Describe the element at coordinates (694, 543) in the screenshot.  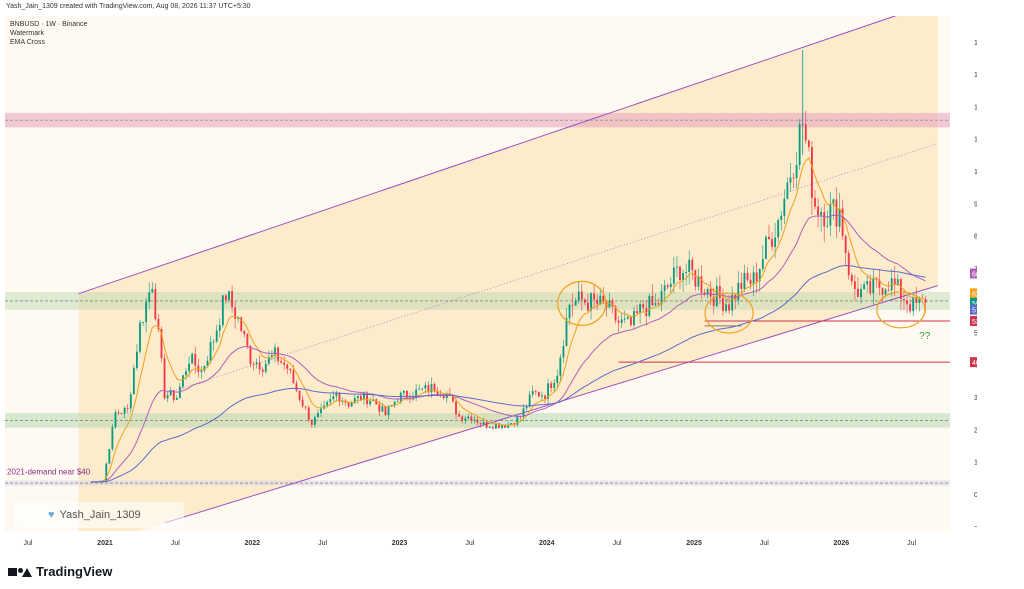
I see `x-tick-label: 2025` at that location.